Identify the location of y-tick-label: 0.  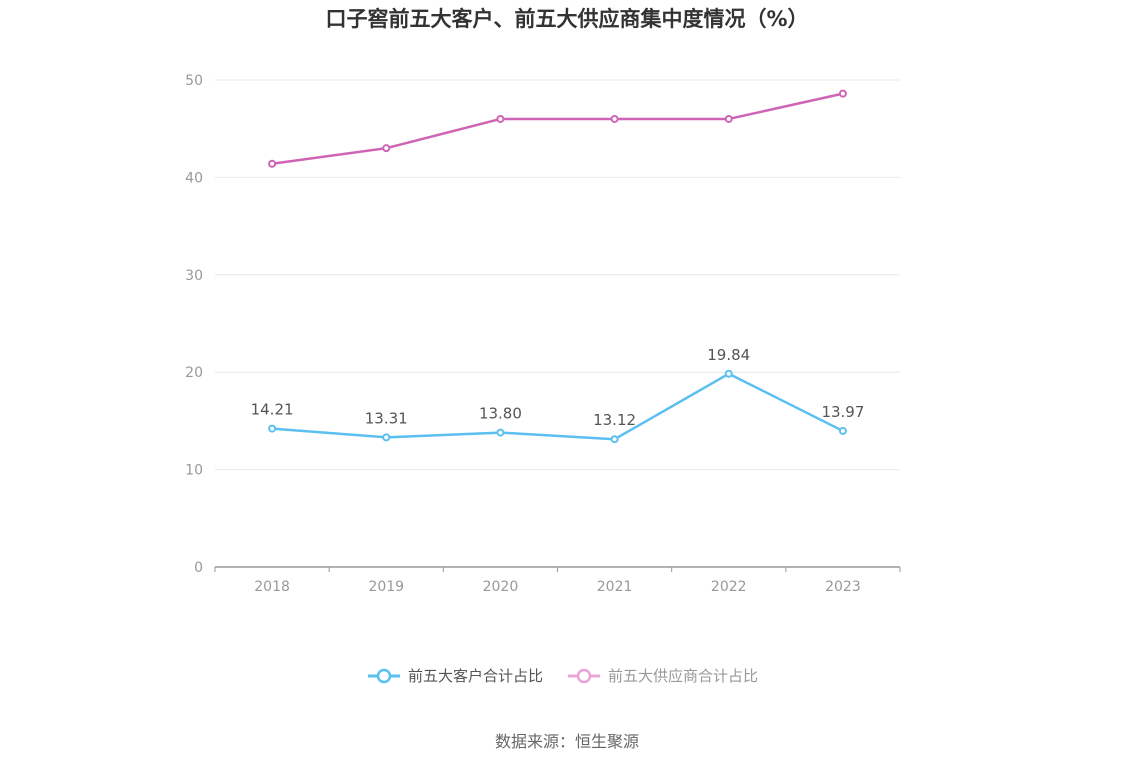
(198, 568).